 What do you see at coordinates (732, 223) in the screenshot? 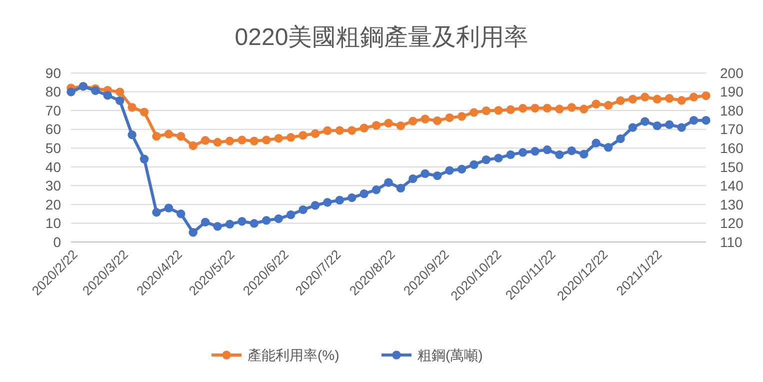
I see `y2-tick-label: 120` at bounding box center [732, 223].